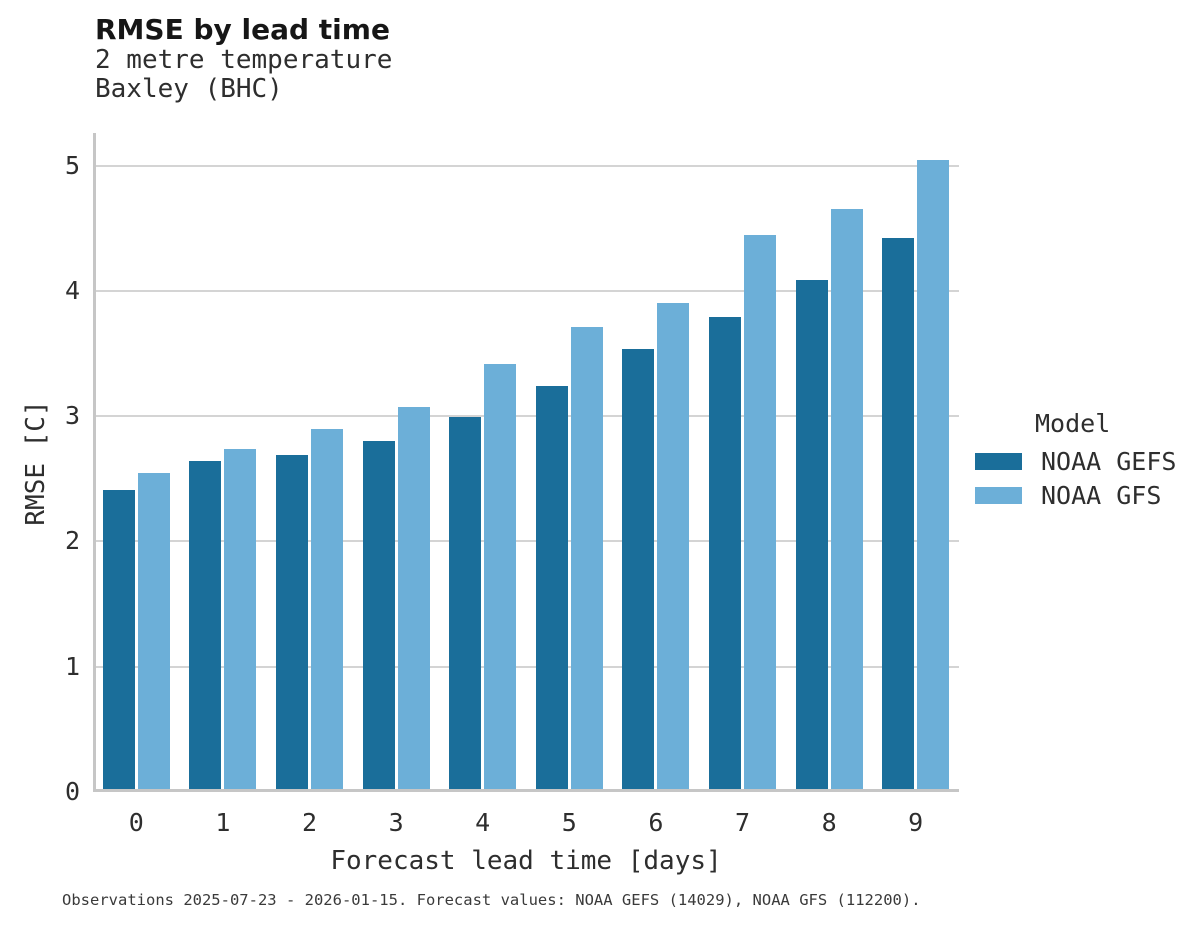 The width and height of the screenshot is (1195, 928). I want to click on legend-label-noaa-gfs: NOAA GFS, so click(1101, 495).